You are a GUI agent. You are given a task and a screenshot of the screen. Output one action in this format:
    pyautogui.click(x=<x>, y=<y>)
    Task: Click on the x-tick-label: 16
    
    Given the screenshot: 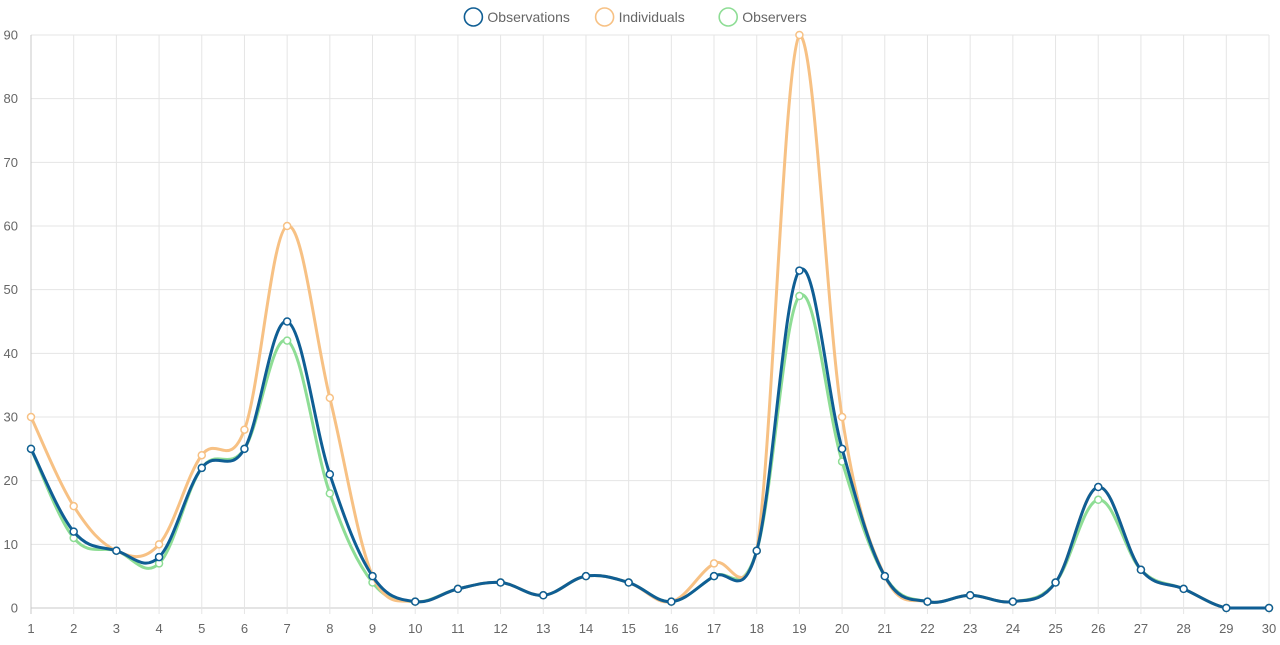 What is the action you would take?
    pyautogui.click(x=671, y=628)
    